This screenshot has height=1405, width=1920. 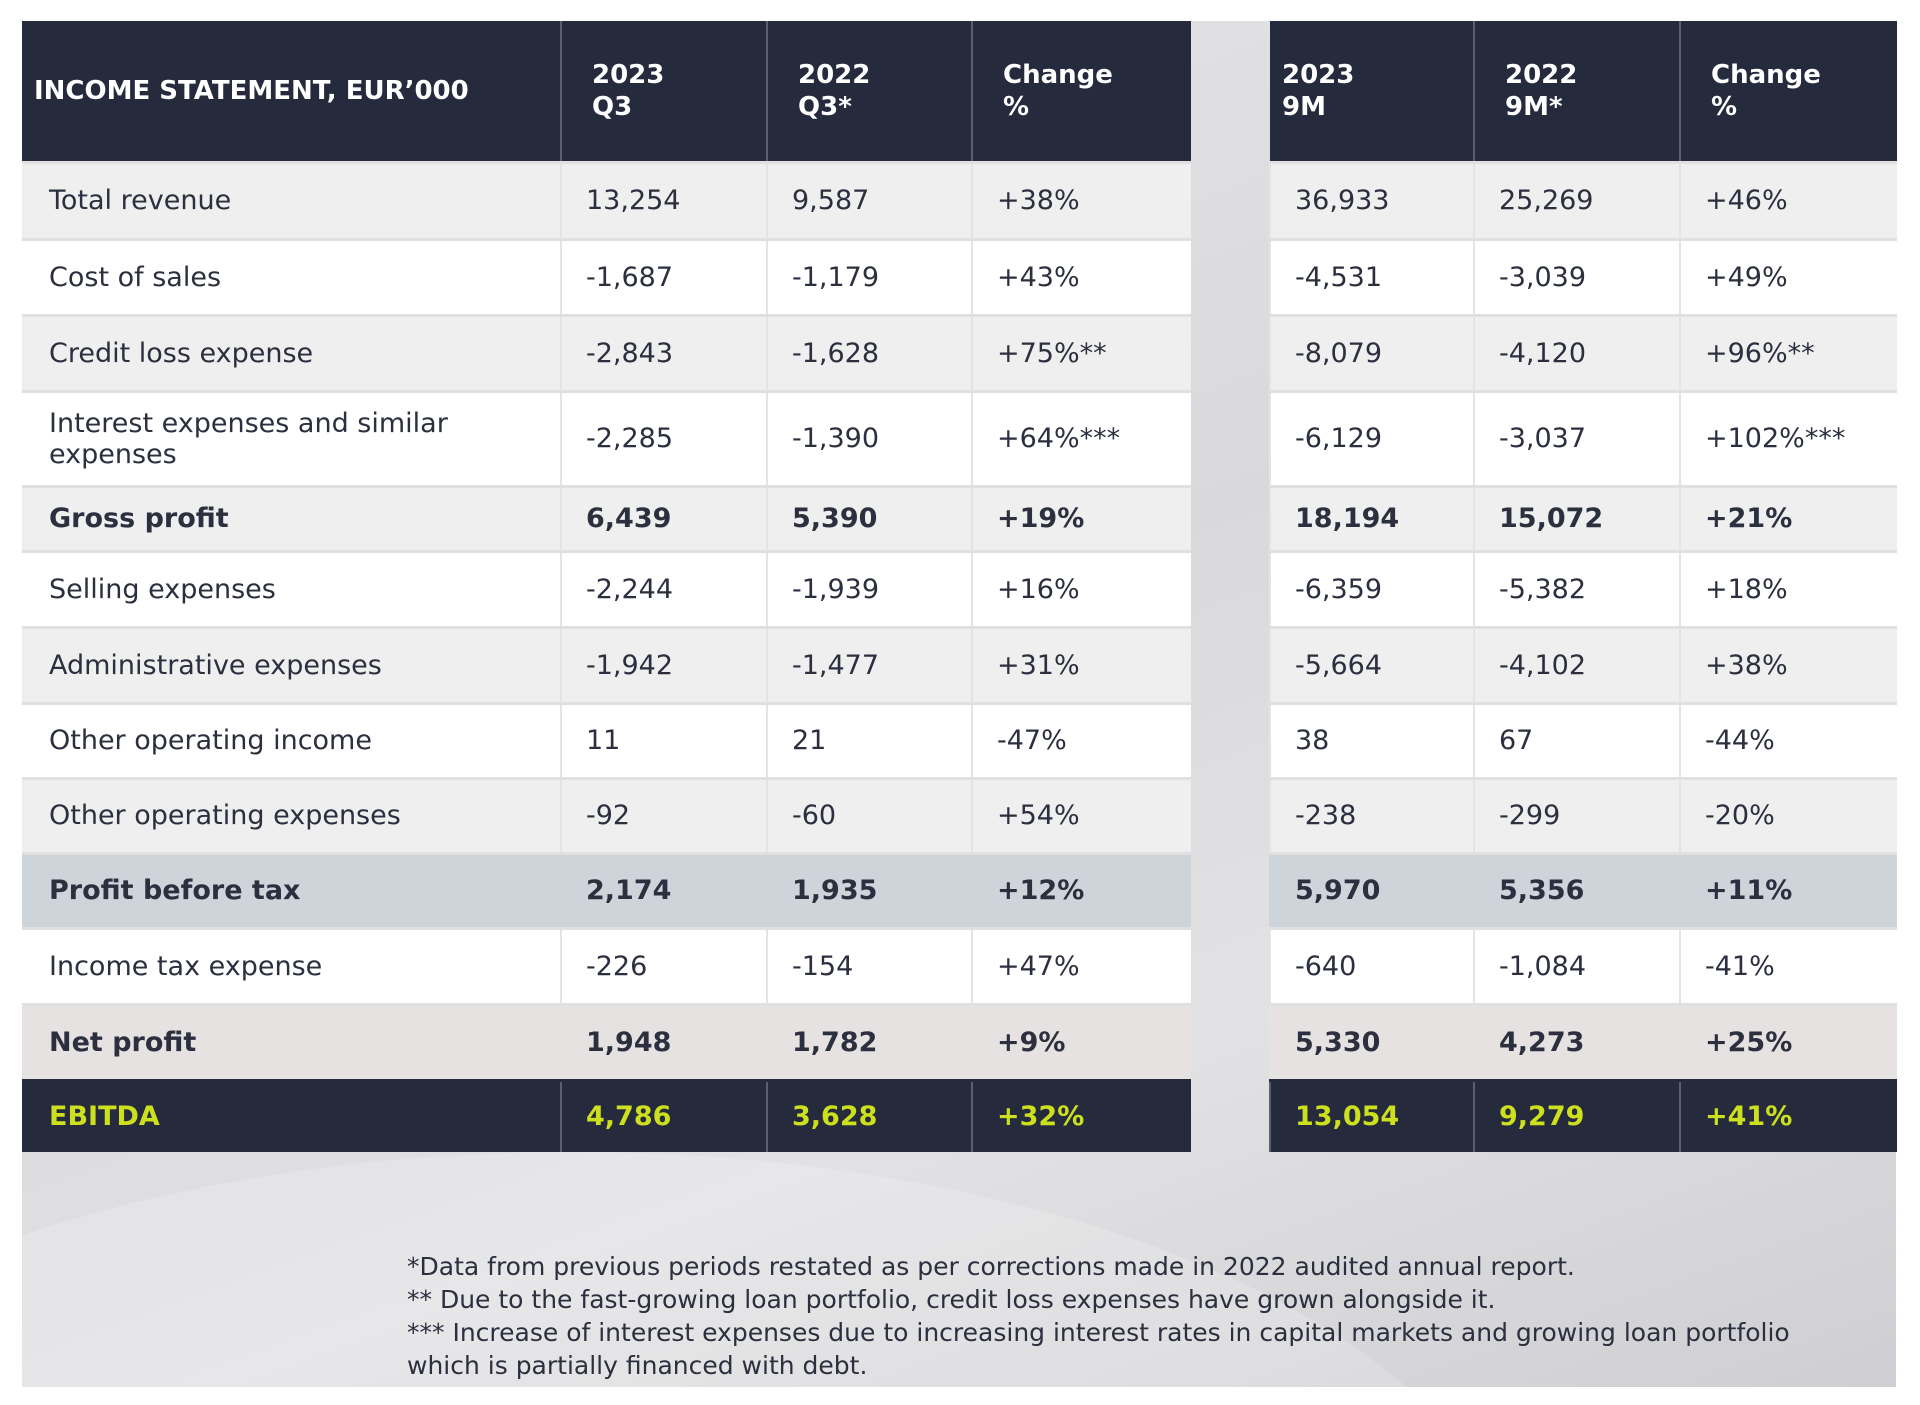 What do you see at coordinates (869, 1041) in the screenshot?
I see `cell-value: 1,782` at bounding box center [869, 1041].